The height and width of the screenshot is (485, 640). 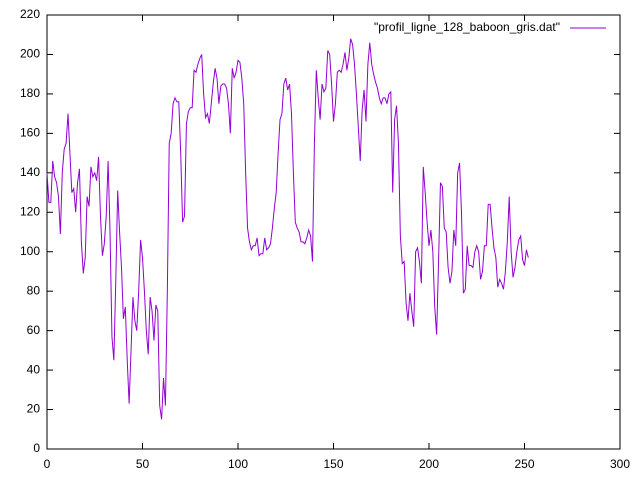 I want to click on y-tick-label: 80, so click(x=34, y=290).